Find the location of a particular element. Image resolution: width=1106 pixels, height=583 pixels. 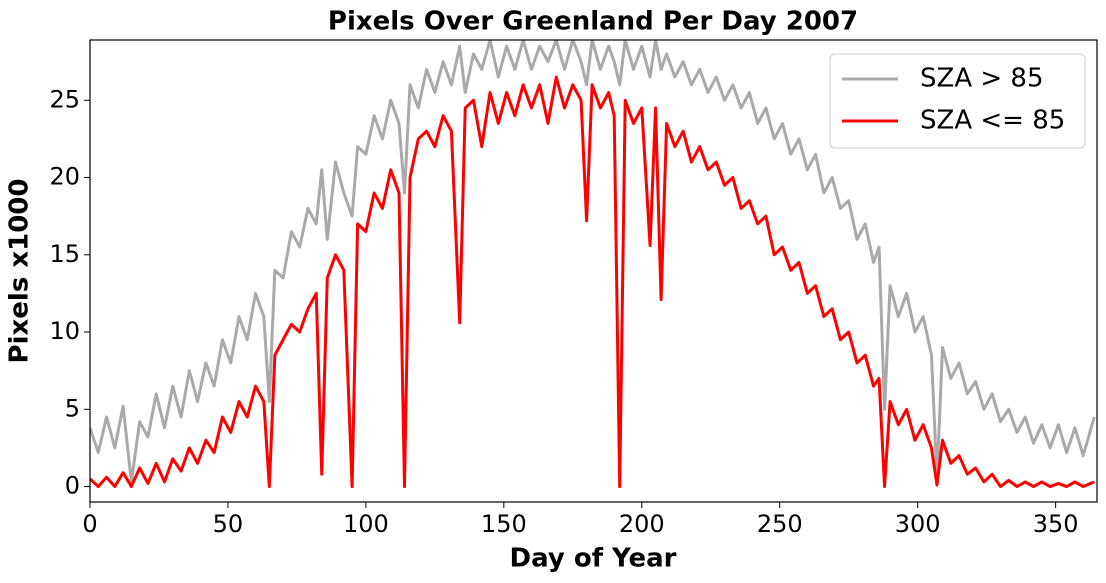

y-tick-label: 25 is located at coordinates (64, 99).